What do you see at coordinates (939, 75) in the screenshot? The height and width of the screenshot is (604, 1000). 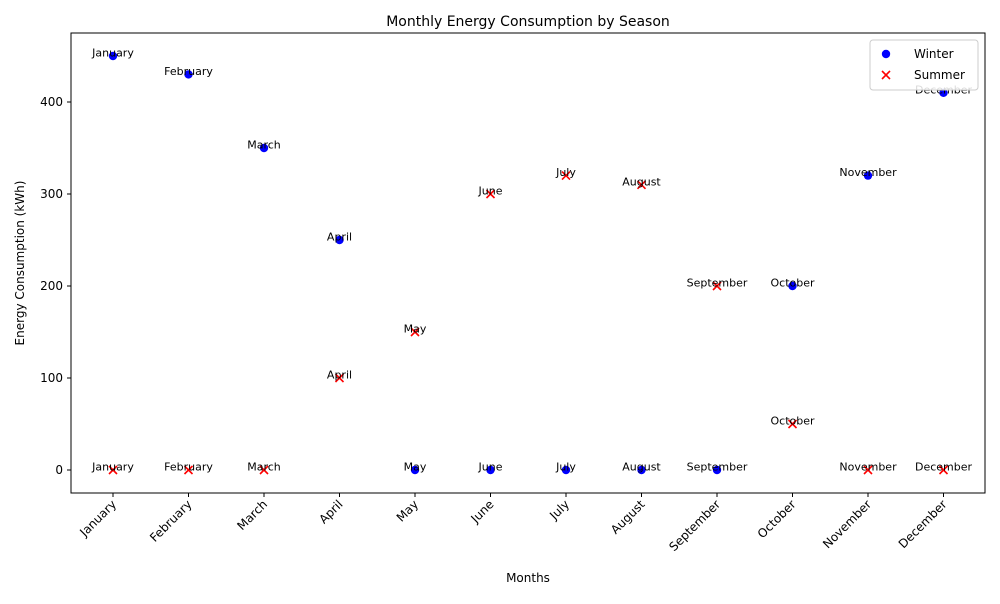 I see `legend-label-summer: Summer` at bounding box center [939, 75].